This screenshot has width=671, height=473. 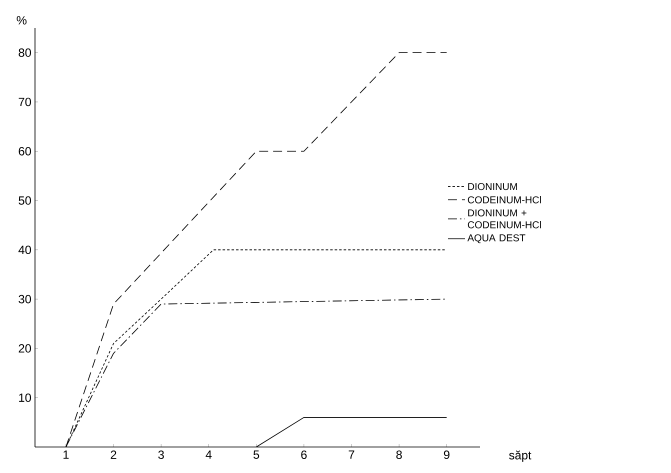 I want to click on x-tick-label: 6, so click(x=304, y=454).